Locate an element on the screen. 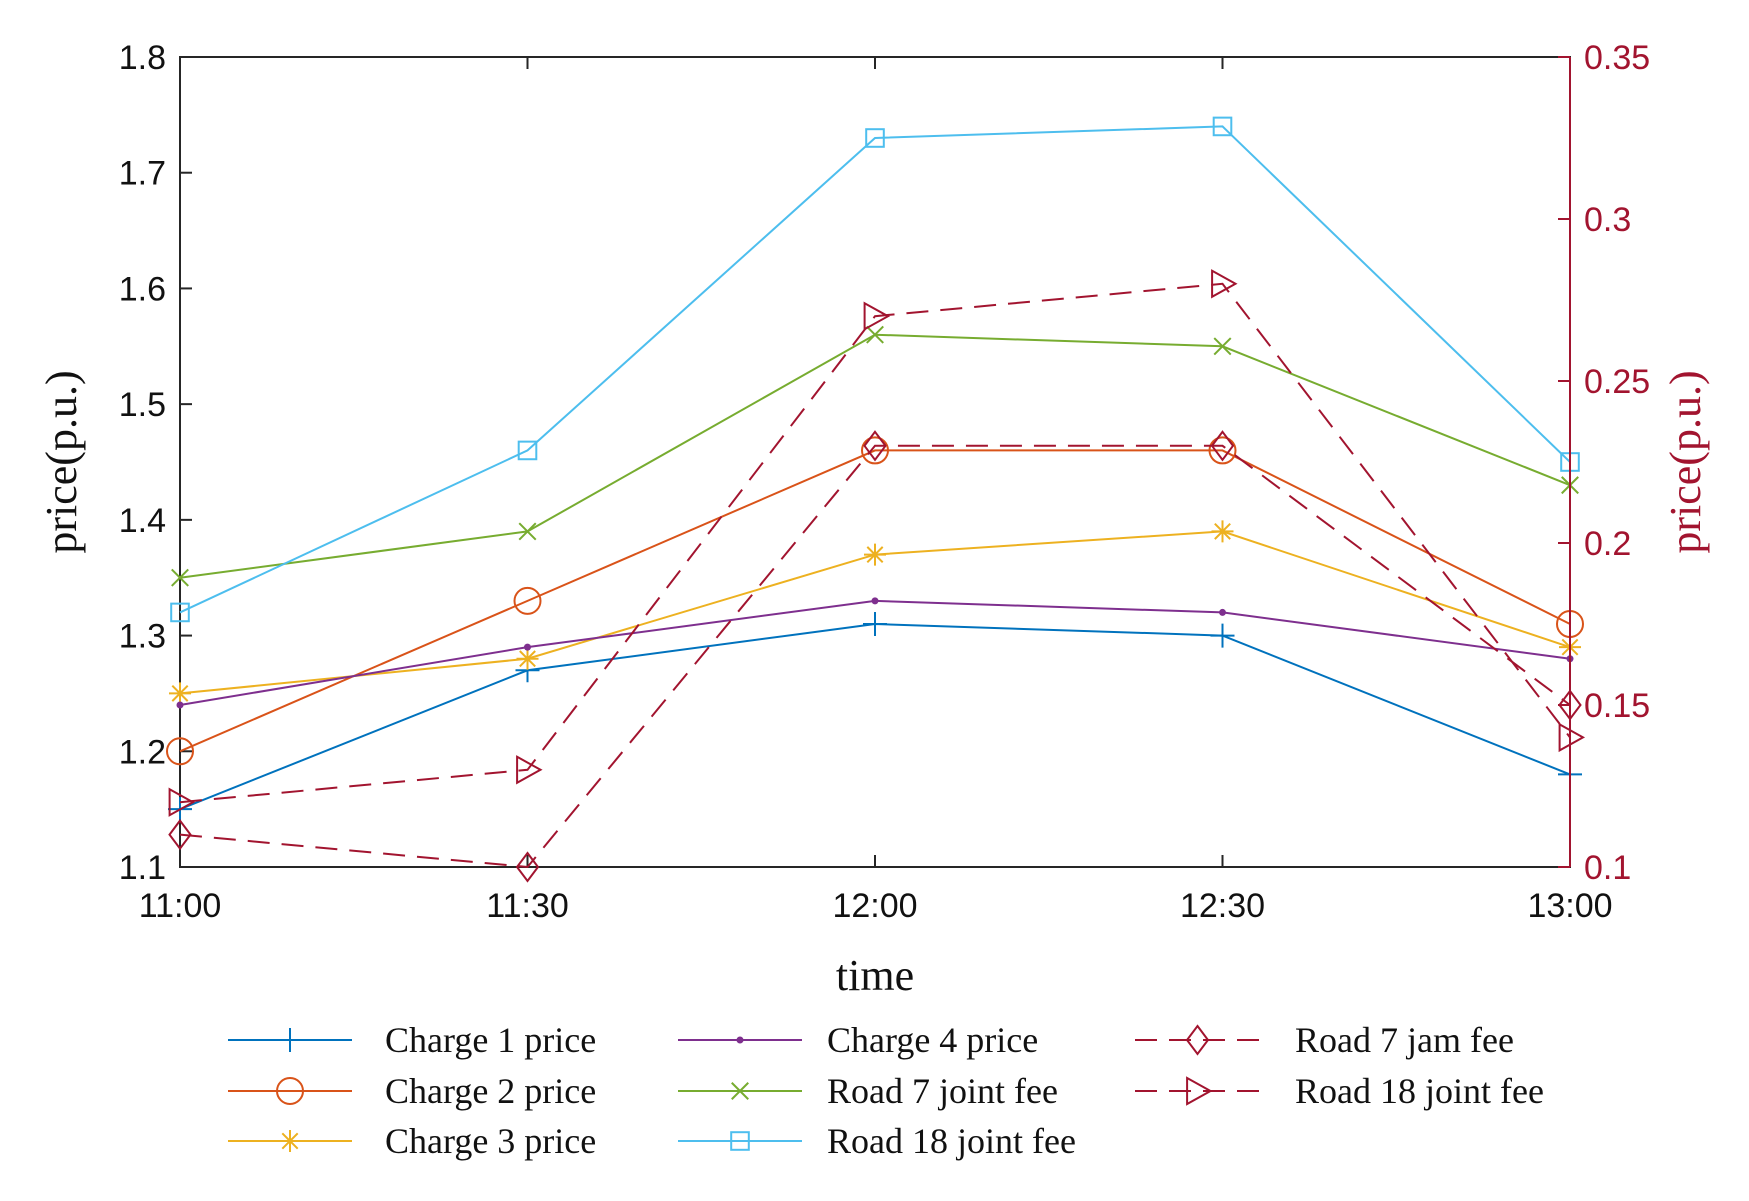 This screenshot has width=1749, height=1201. legend-label: Road 7 jam fee is located at coordinates (1404, 1040).